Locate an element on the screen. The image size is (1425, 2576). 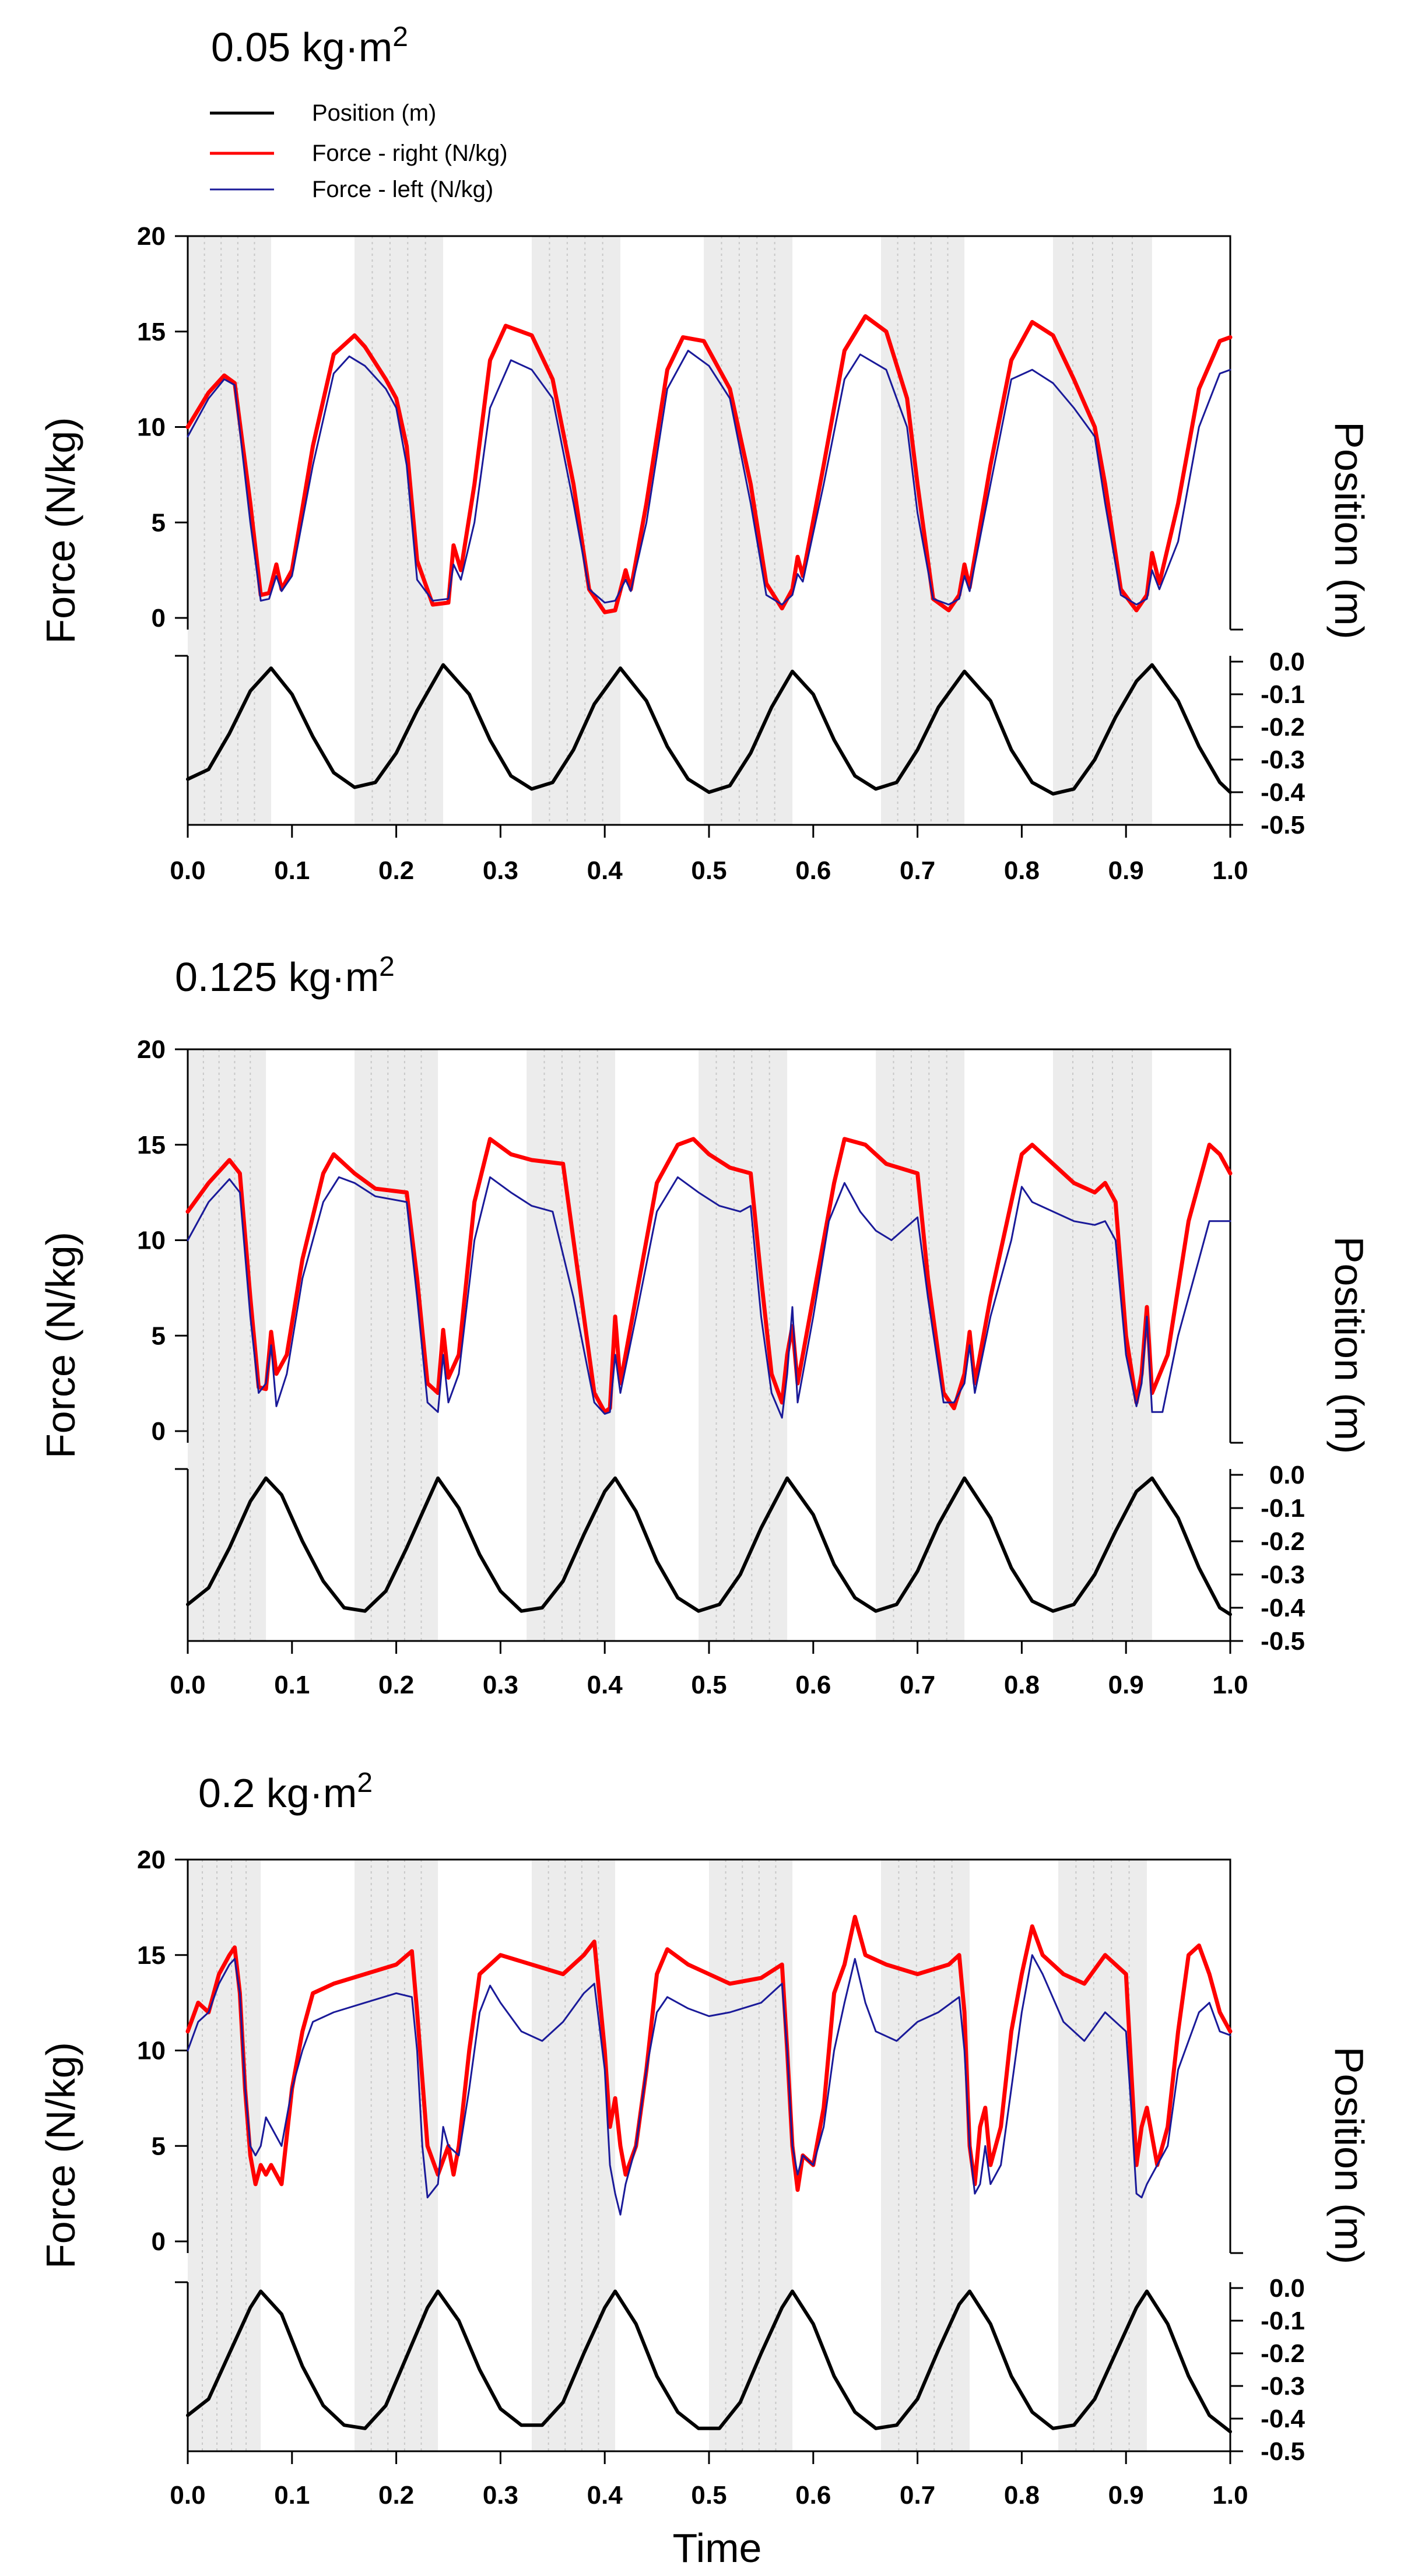
panel-title: 0.2 kg·m2 is located at coordinates (285, 1791).